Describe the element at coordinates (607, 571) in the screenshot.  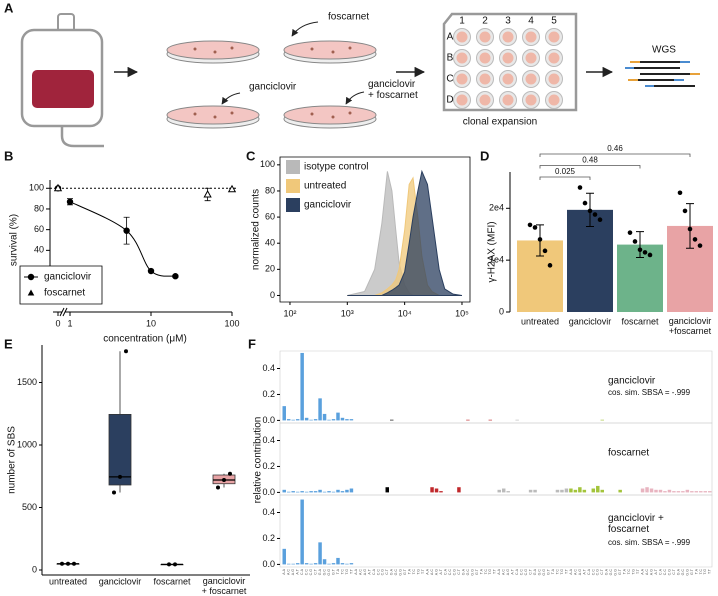
I see `x-tick-label: G.A` at that location.